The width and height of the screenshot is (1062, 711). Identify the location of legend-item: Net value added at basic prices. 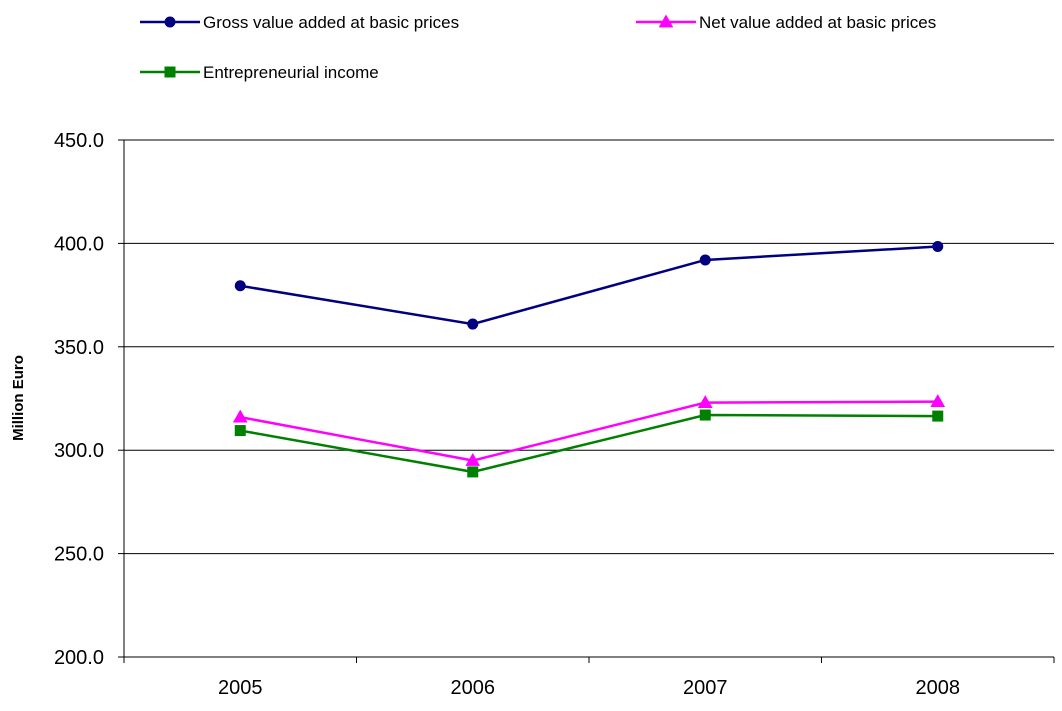
(786, 22).